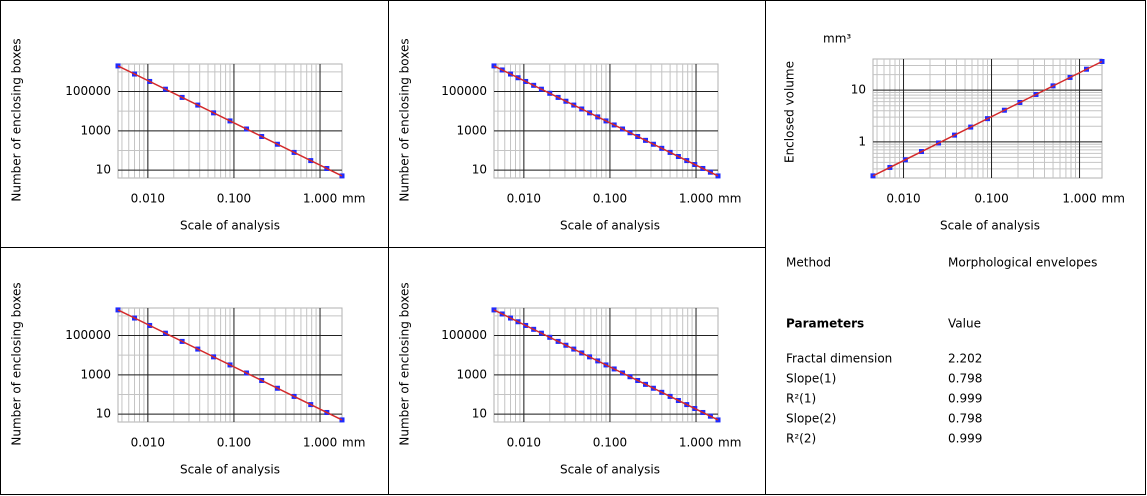  I want to click on param-name: Fractal dimension, so click(839, 359).